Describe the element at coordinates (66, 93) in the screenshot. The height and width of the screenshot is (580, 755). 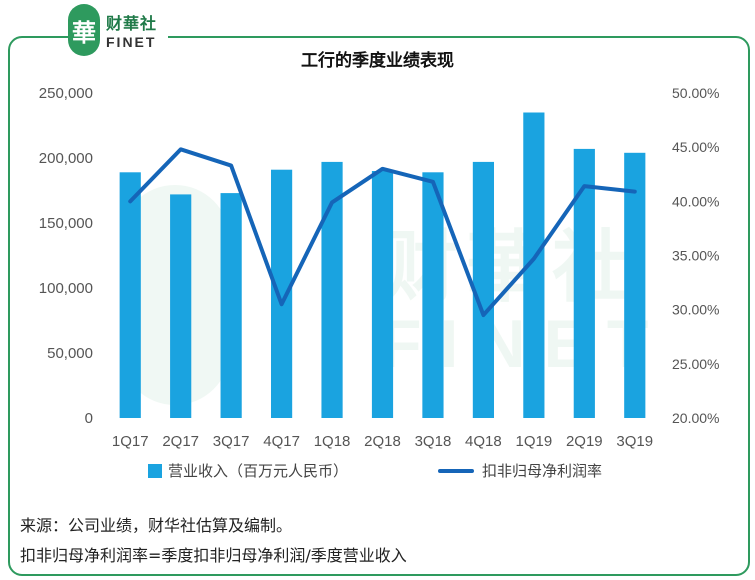
I see `left-tick-label: 250,000` at that location.